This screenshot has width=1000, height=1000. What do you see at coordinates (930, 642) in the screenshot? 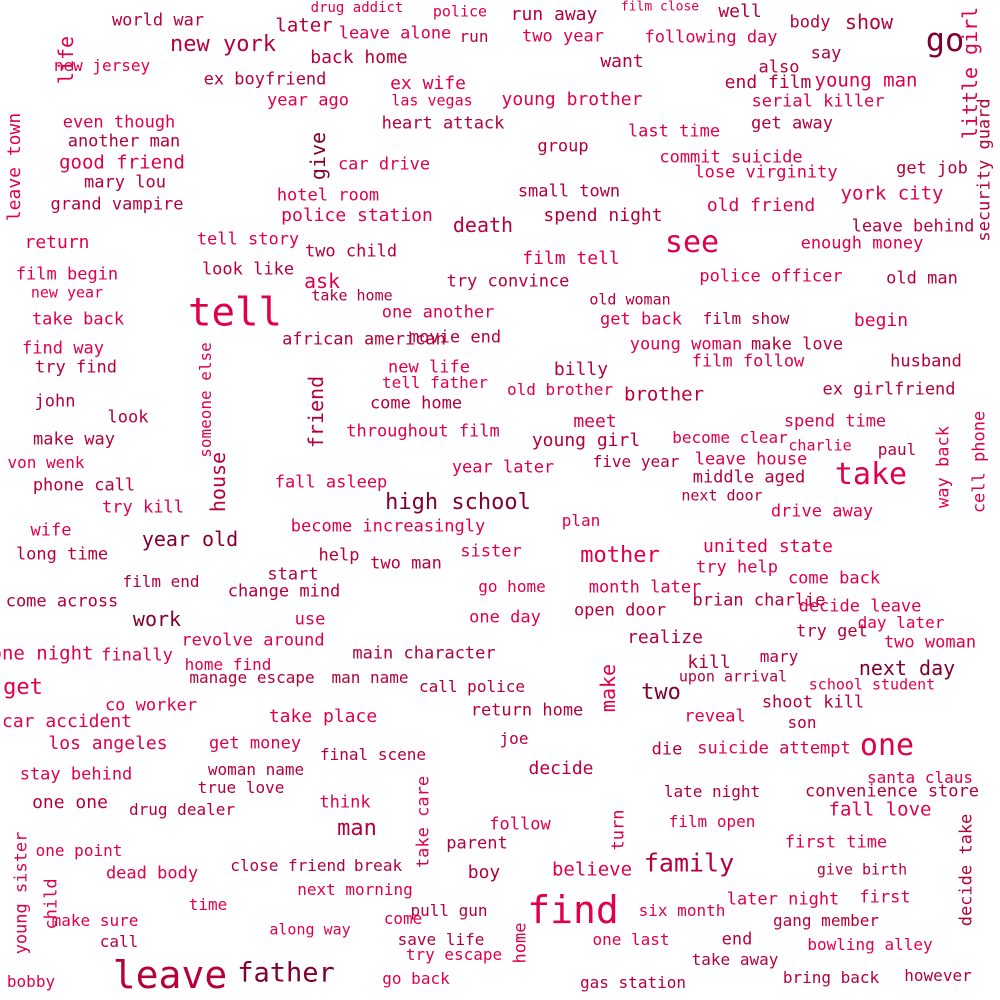
I see `cloud-word: two woman` at bounding box center [930, 642].